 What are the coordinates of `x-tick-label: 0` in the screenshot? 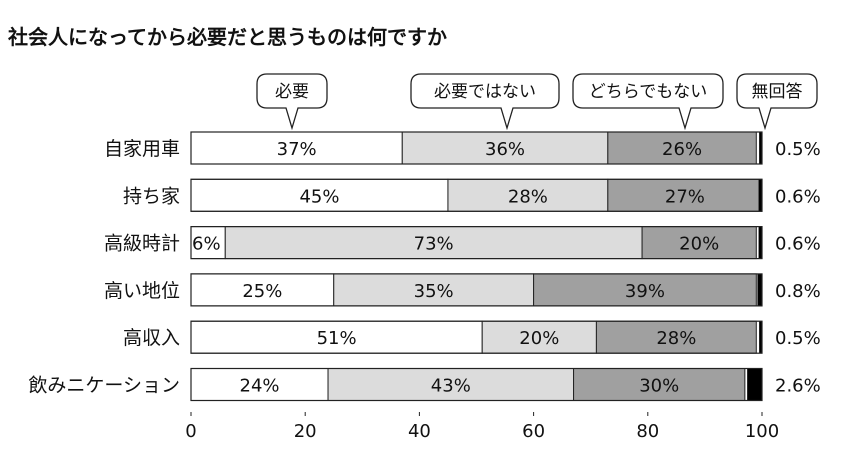 It's located at (190, 431).